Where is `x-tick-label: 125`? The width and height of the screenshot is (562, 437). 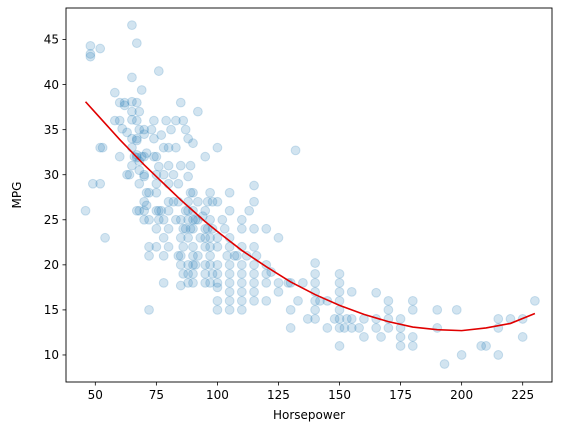 x-tick-label: 125 is located at coordinates (278, 395).